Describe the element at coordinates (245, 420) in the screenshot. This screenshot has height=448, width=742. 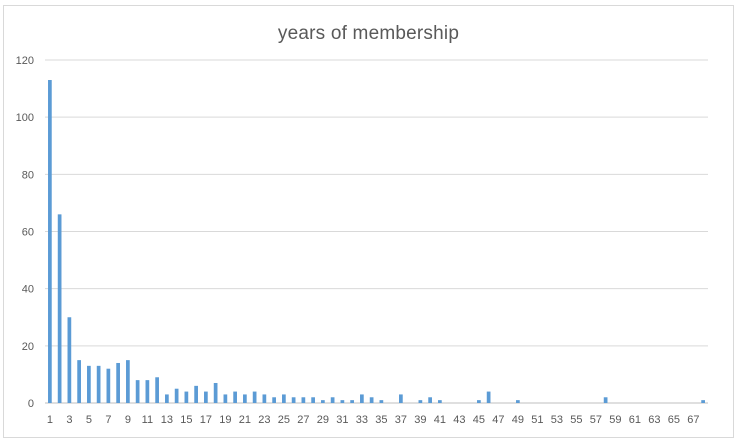
I see `x-tick-label: 21` at that location.